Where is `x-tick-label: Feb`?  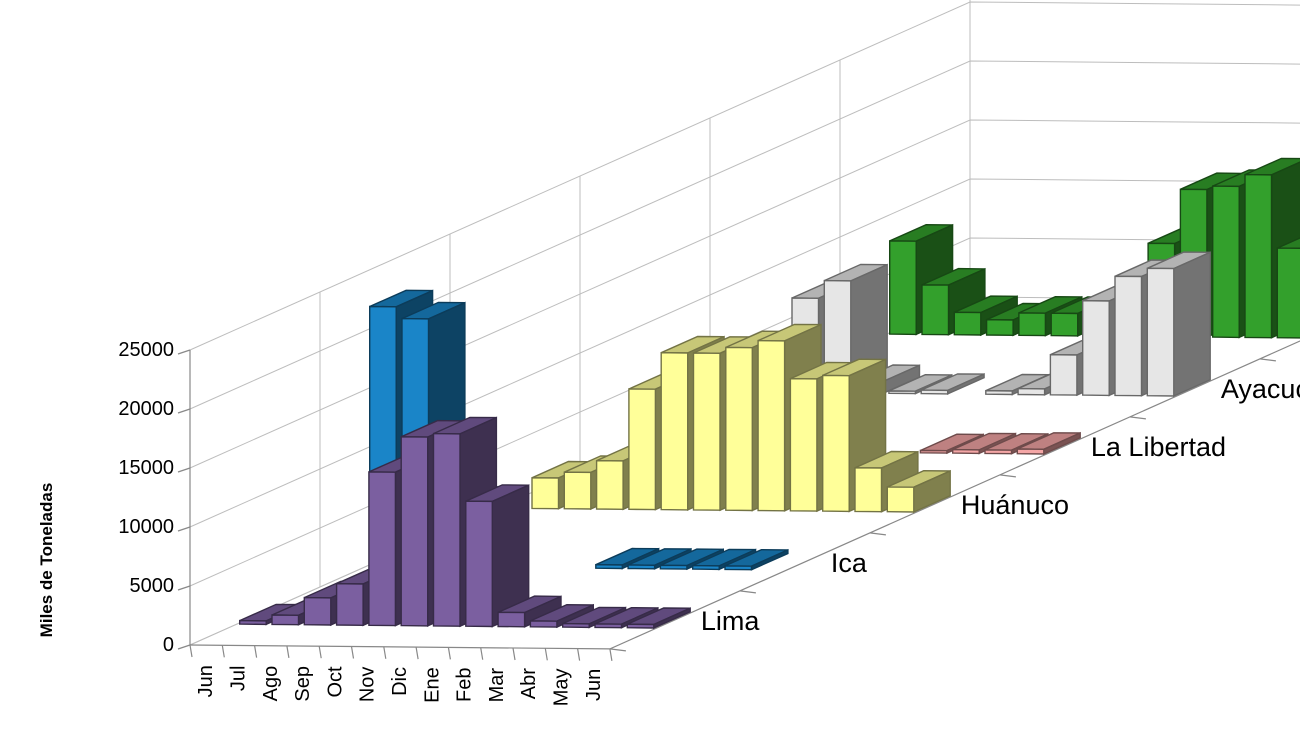 x-tick-label: Feb is located at coordinates (465, 685).